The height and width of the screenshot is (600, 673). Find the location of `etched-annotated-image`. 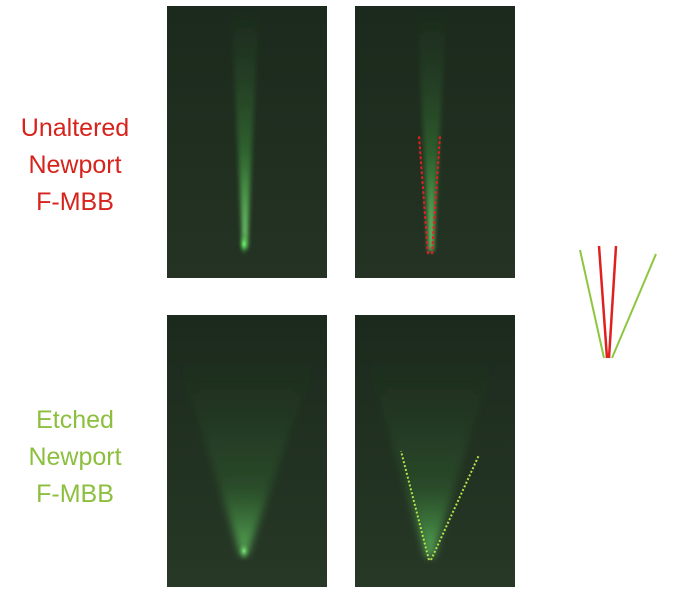

etched-annotated-image is located at coordinates (435, 451).